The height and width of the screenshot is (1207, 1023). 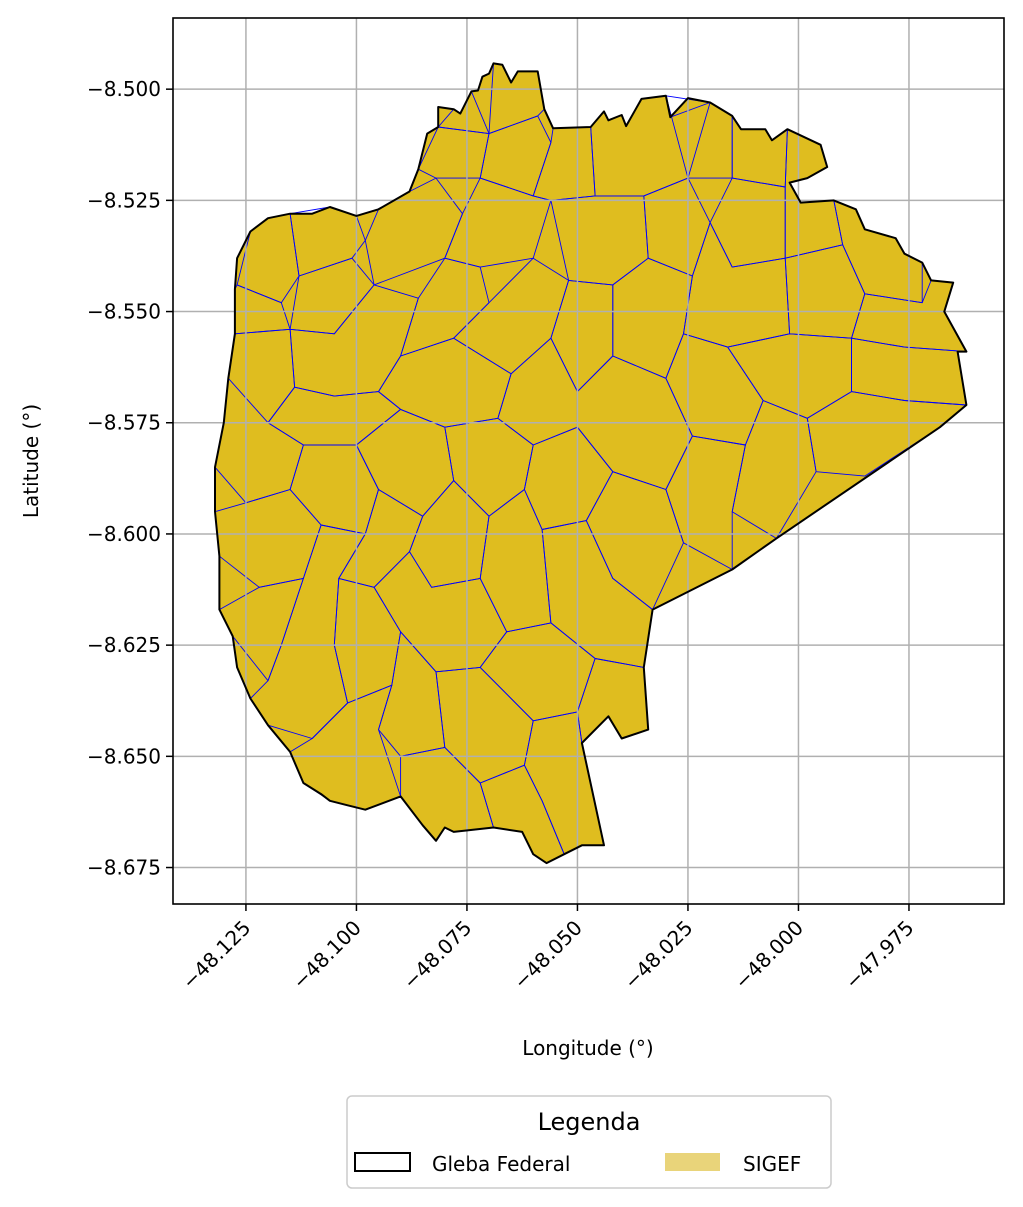 I want to click on x-axis-label: Longitude (°), so click(x=587, y=1048).